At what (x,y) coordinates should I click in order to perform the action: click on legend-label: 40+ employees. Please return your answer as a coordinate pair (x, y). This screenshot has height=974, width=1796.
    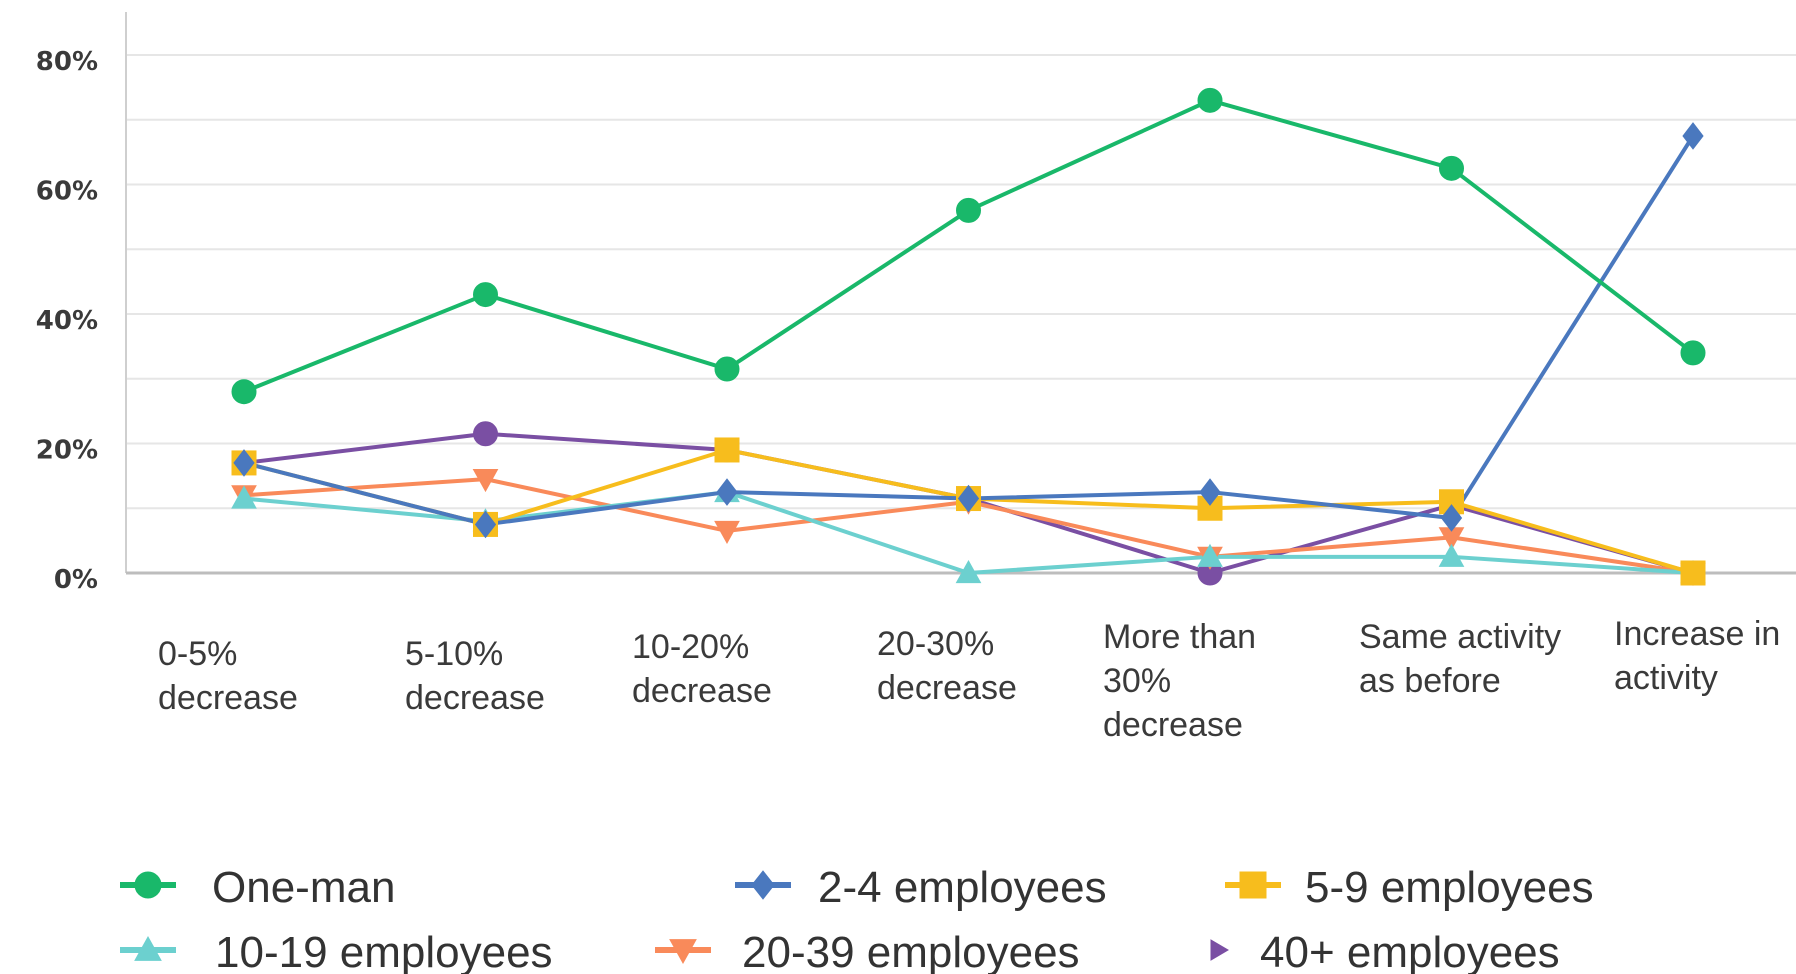
    Looking at the image, I should click on (1410, 951).